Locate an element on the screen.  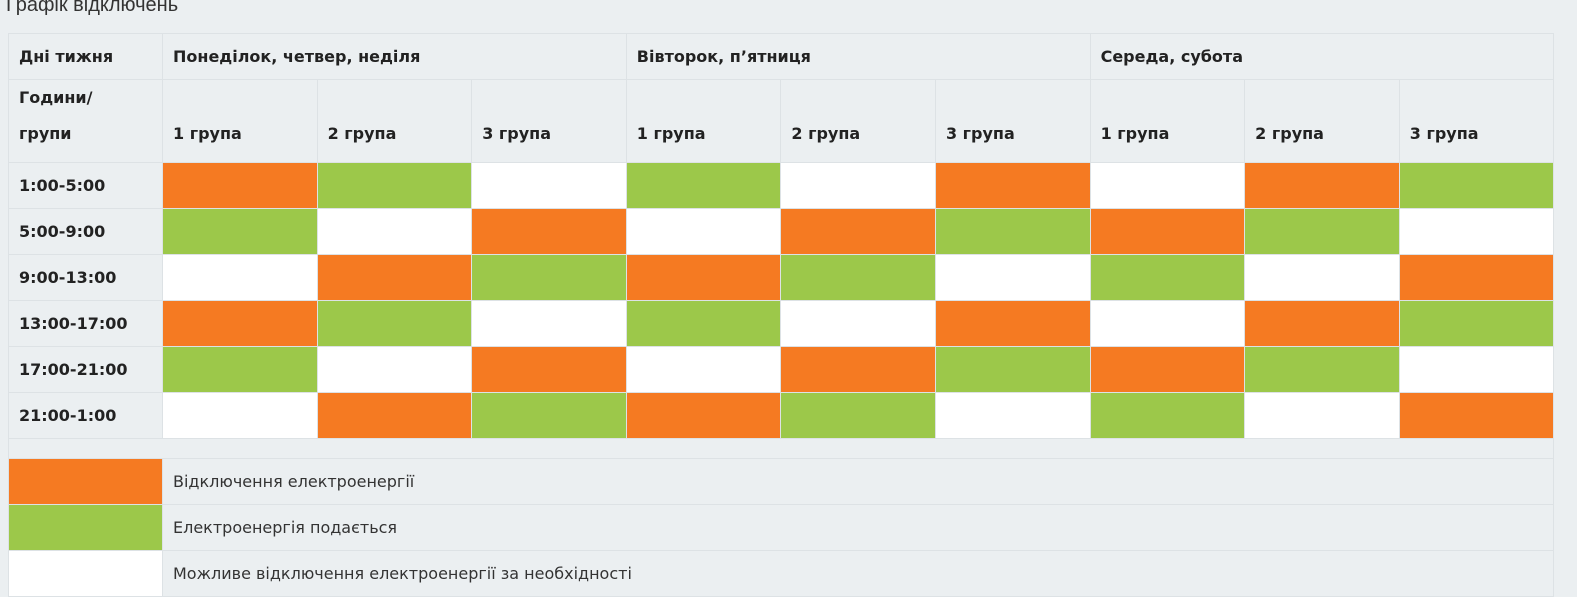
time-slot-cell: 21:00-1:00 is located at coordinates (85, 415).